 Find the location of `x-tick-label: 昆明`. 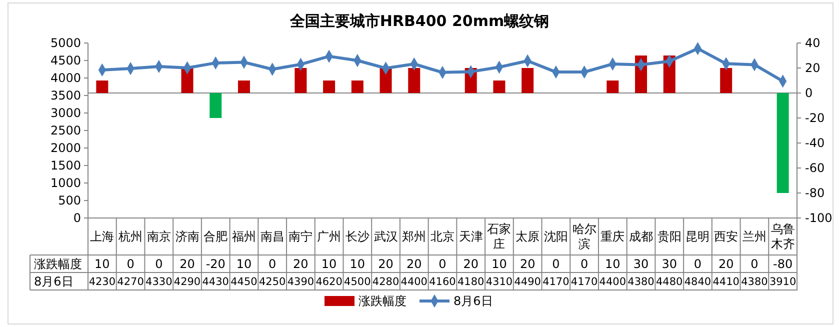

x-tick-label: 昆明 is located at coordinates (698, 237).